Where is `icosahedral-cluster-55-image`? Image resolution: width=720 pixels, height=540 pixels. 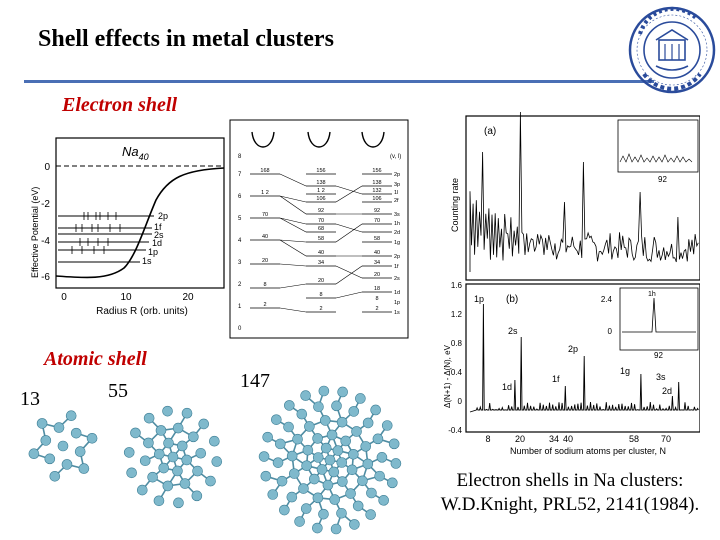
icosahedral-cluster-55-image is located at coordinates (173, 457).